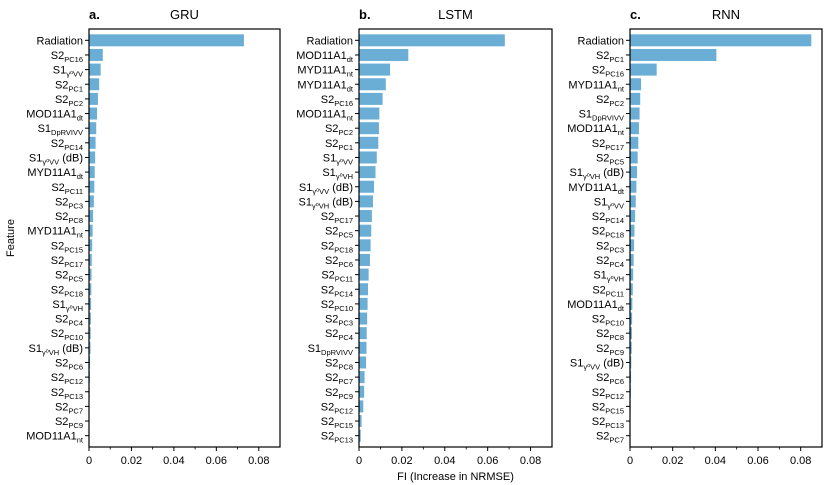 This screenshot has width=830, height=485. Describe the element at coordinates (339, 233) in the screenshot. I see `category-label: S2PC5` at that location.